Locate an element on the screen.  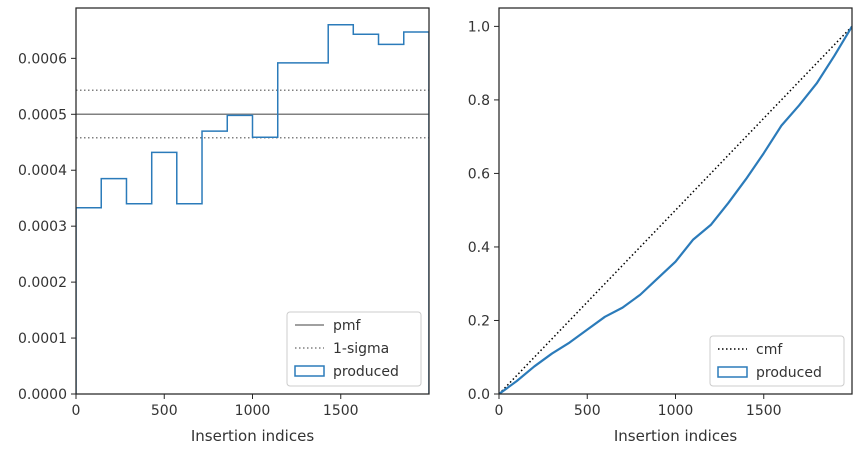
legend: cmf produced is located at coordinates (777, 361).